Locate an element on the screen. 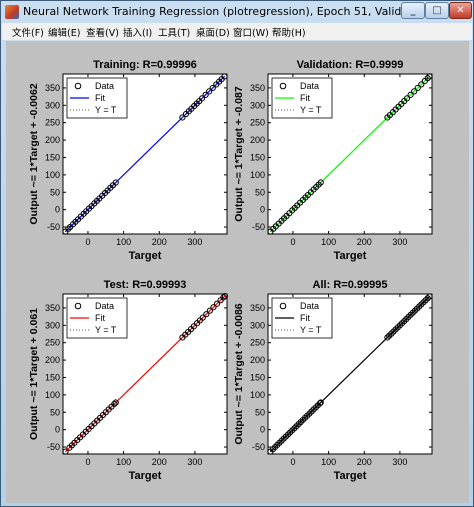  menu-window: 窗口(W) is located at coordinates (251, 33).